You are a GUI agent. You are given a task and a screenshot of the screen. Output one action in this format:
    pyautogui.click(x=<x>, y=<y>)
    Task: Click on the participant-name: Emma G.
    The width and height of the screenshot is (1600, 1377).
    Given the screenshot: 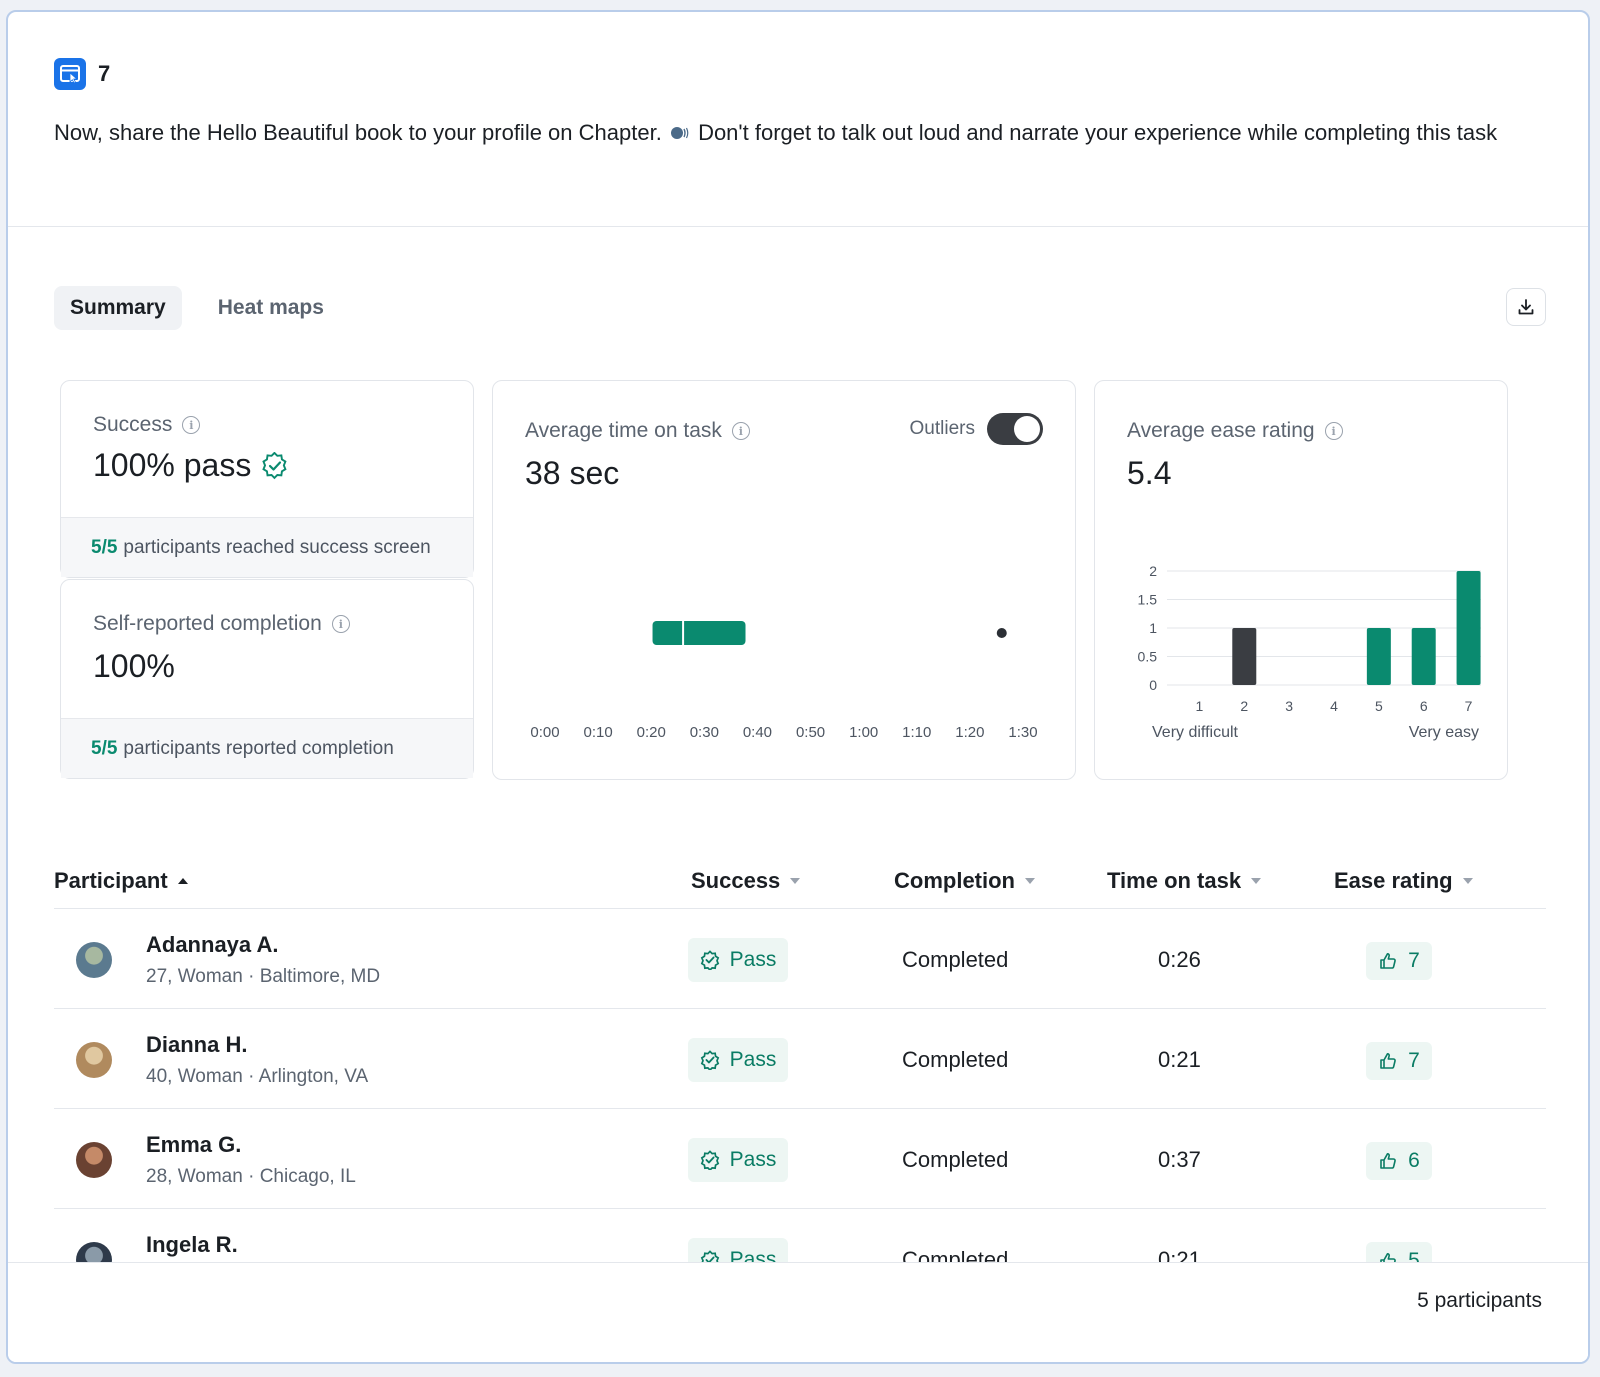 What is the action you would take?
    pyautogui.click(x=194, y=1144)
    